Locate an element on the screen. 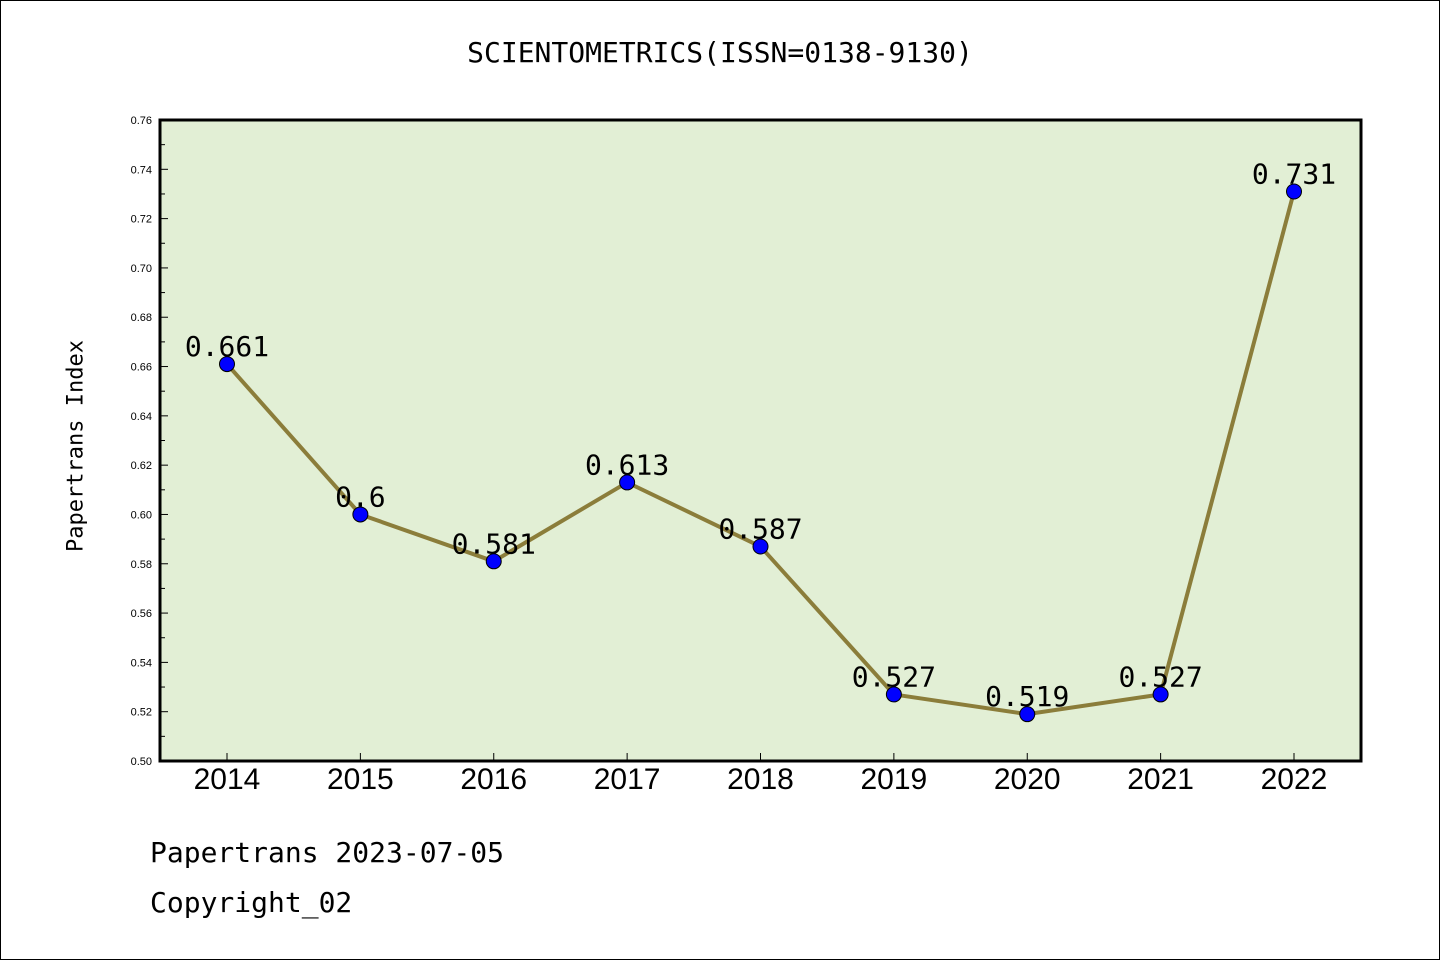 The image size is (1440, 960). y-tick-label: 0.58 is located at coordinates (141, 565).